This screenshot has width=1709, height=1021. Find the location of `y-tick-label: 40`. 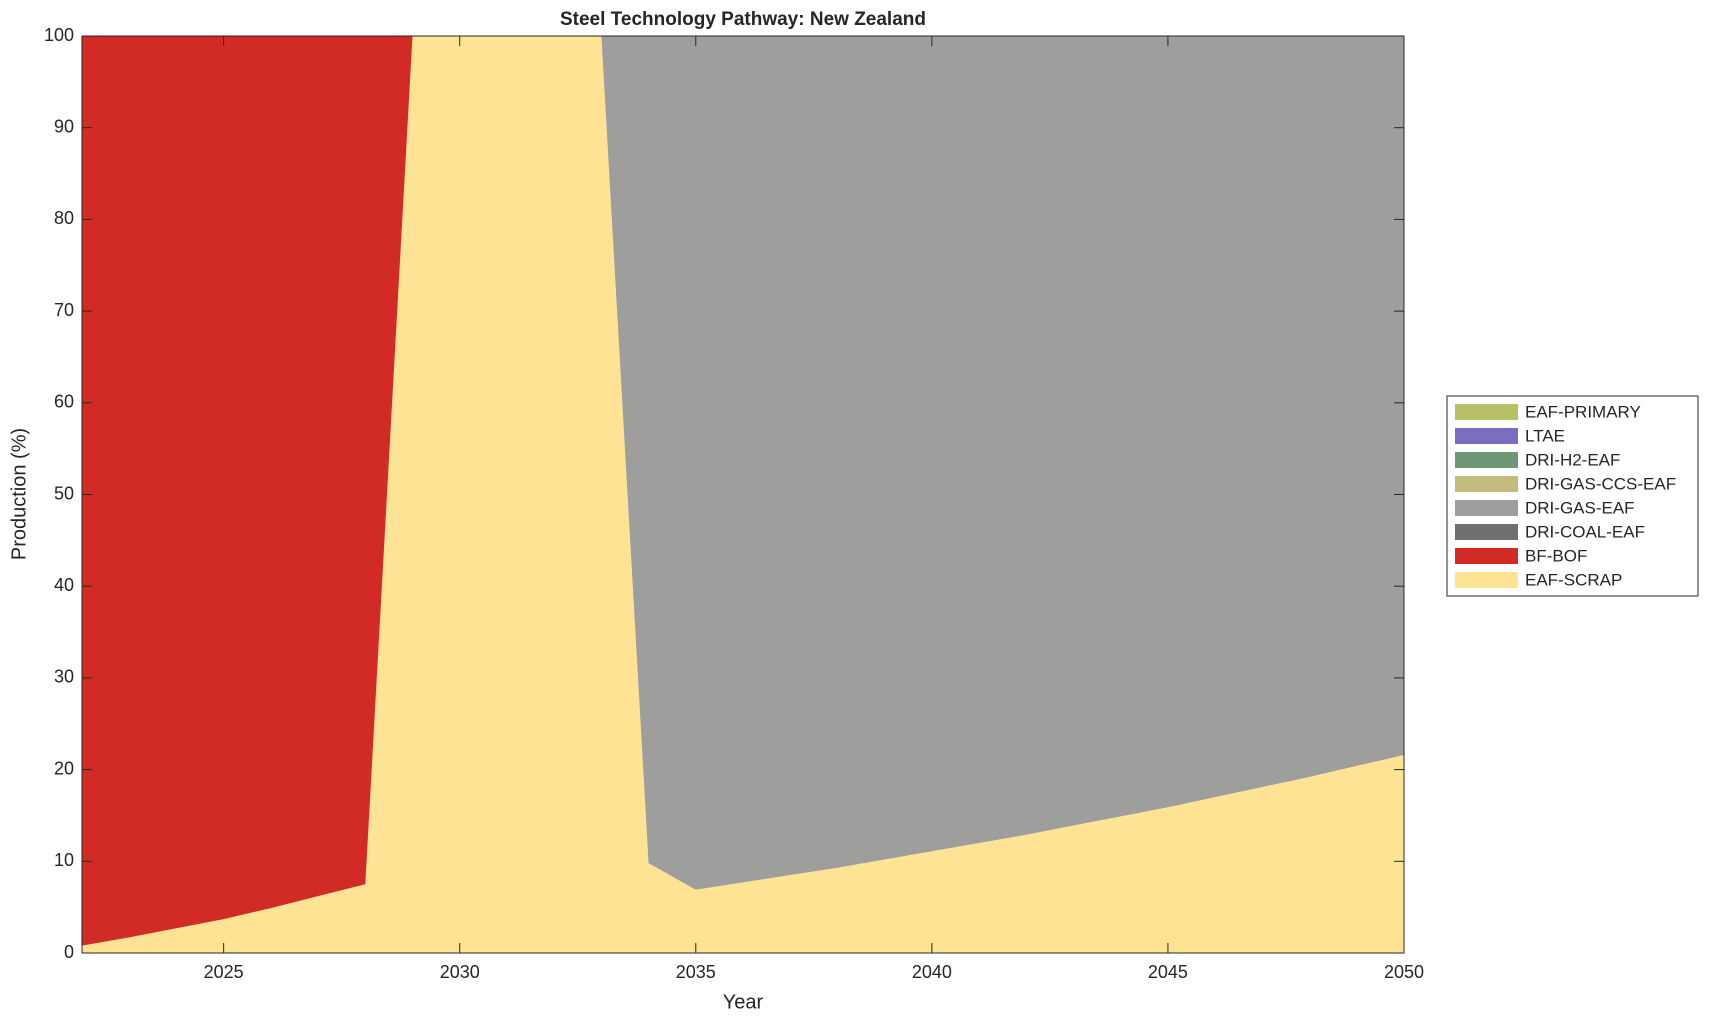

y-tick-label: 40 is located at coordinates (64, 585).